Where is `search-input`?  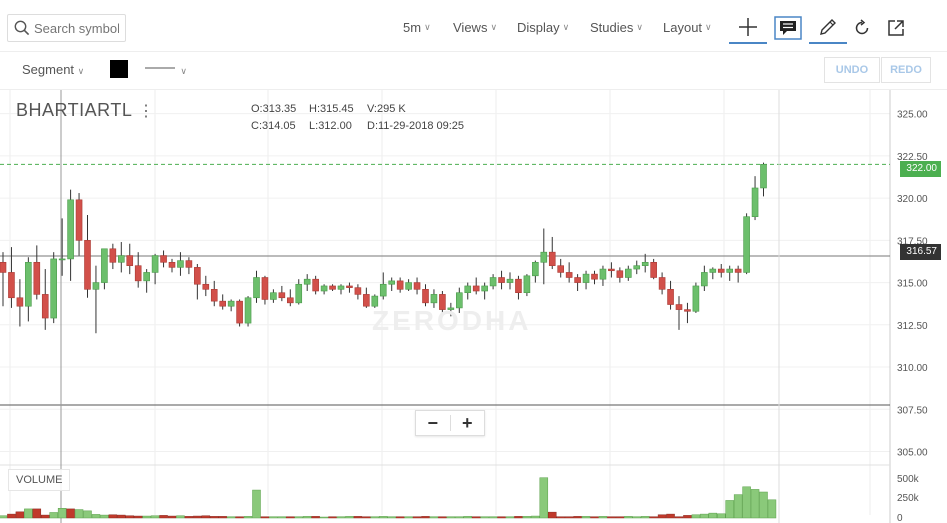
search-input is located at coordinates (76, 28).